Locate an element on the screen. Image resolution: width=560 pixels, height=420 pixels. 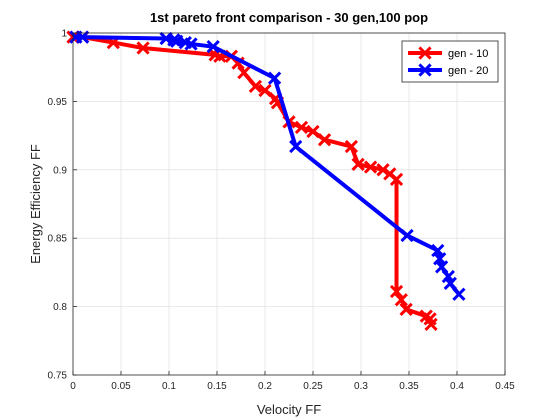
x-tick-label: 0.2 is located at coordinates (265, 386).